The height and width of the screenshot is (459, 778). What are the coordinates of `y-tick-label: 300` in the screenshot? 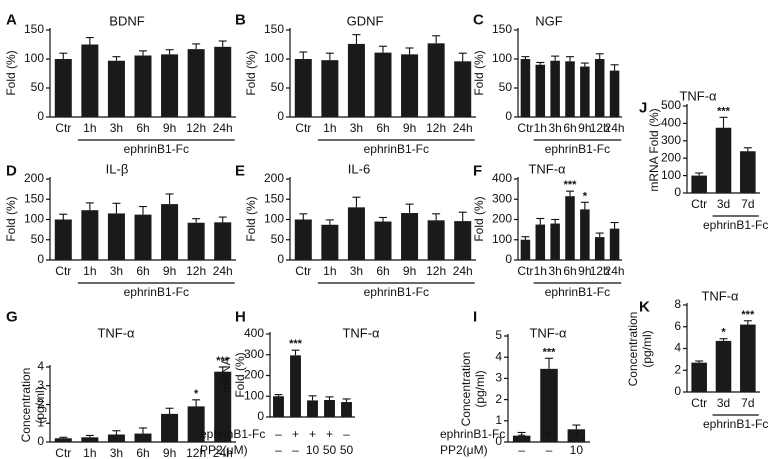 It's located at (254, 354).